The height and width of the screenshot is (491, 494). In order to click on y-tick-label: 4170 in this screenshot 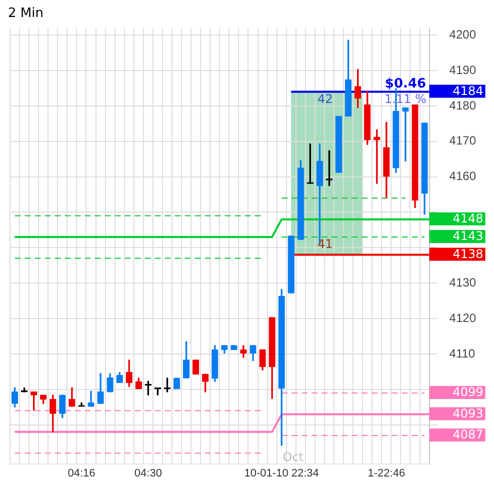, I will do `click(462, 141)`.